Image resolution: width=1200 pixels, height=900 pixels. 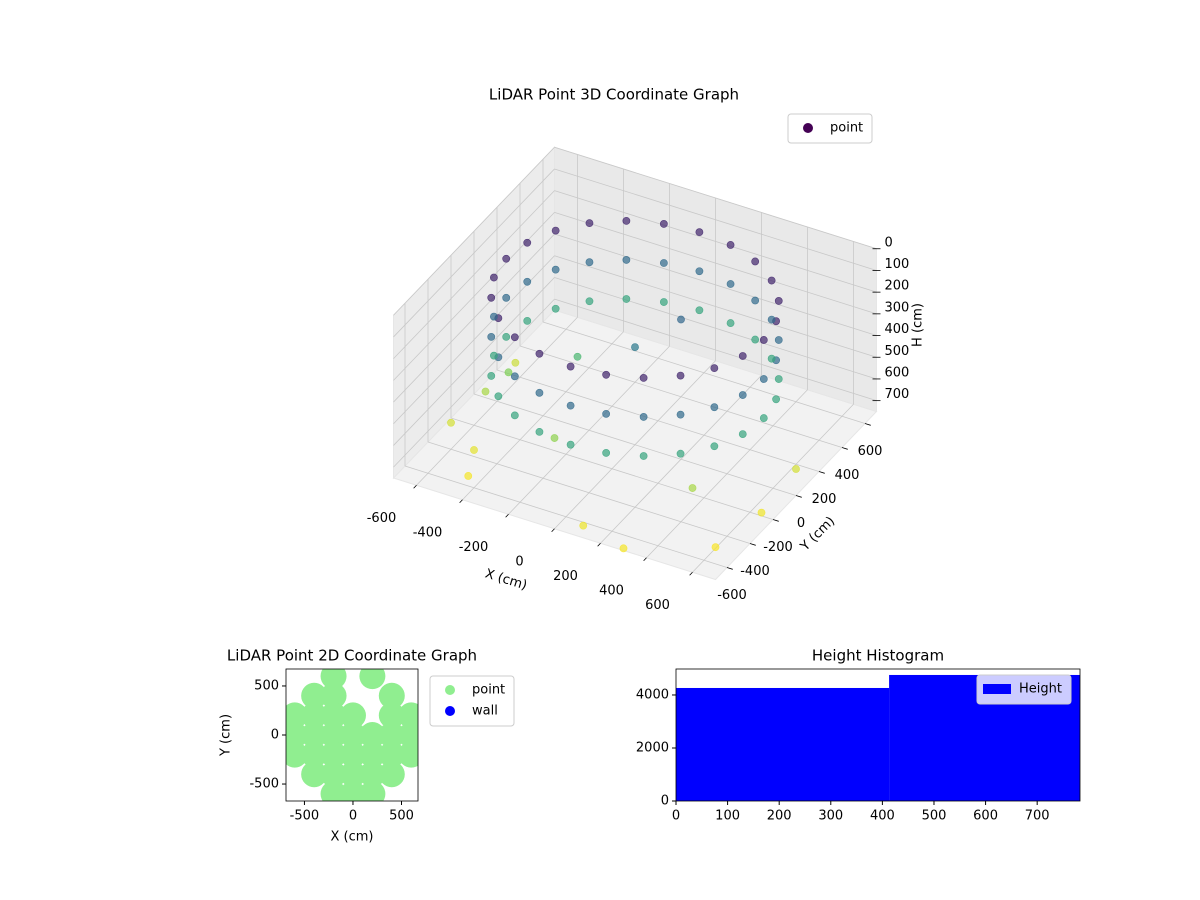 What do you see at coordinates (1037, 816) in the screenshot?
I see `x-tick-label: 700` at bounding box center [1037, 816].